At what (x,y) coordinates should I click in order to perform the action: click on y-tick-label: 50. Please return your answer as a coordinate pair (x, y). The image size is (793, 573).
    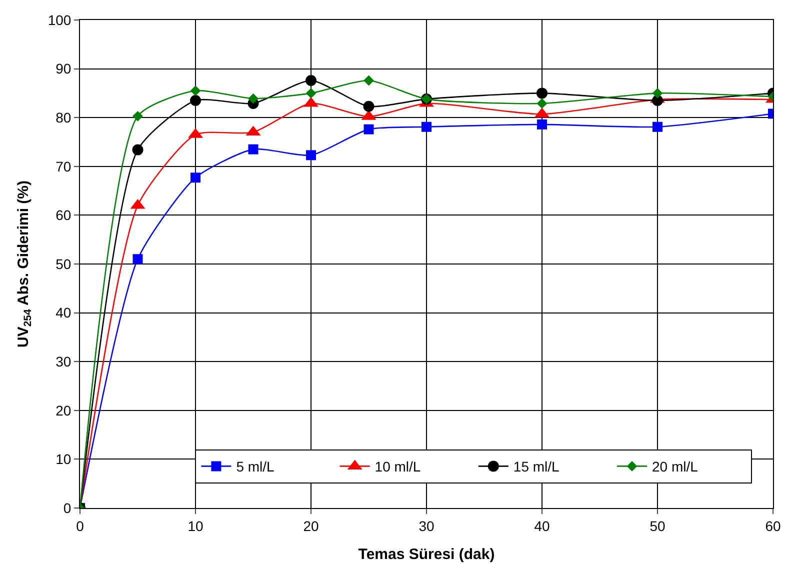
    Looking at the image, I should click on (64, 264).